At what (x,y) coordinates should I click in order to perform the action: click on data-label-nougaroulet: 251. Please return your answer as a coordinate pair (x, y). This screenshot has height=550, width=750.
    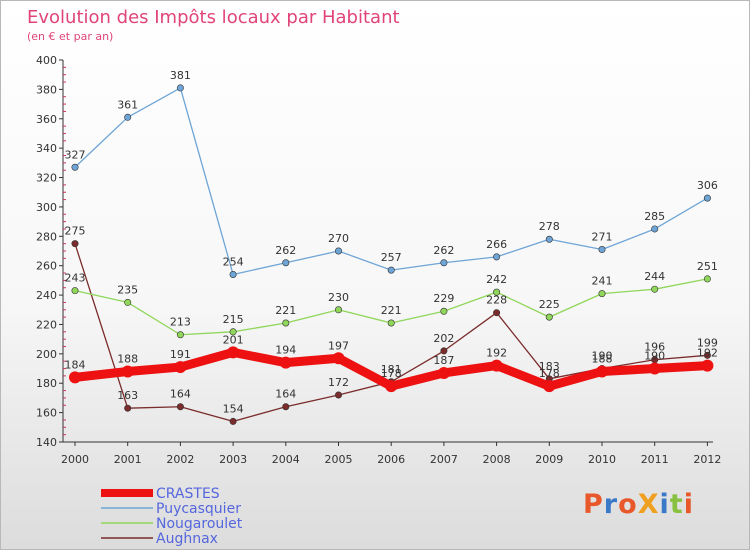
    Looking at the image, I should click on (707, 266).